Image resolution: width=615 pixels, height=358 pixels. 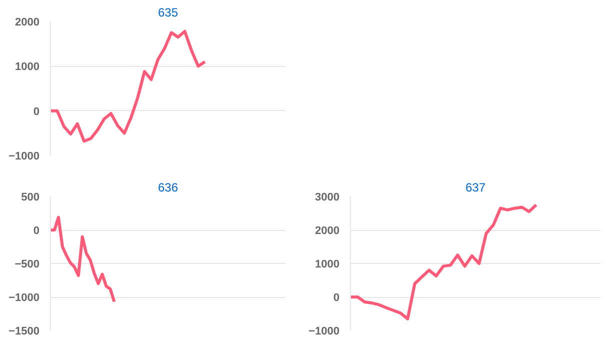 I want to click on chart-title: 636, so click(x=168, y=187).